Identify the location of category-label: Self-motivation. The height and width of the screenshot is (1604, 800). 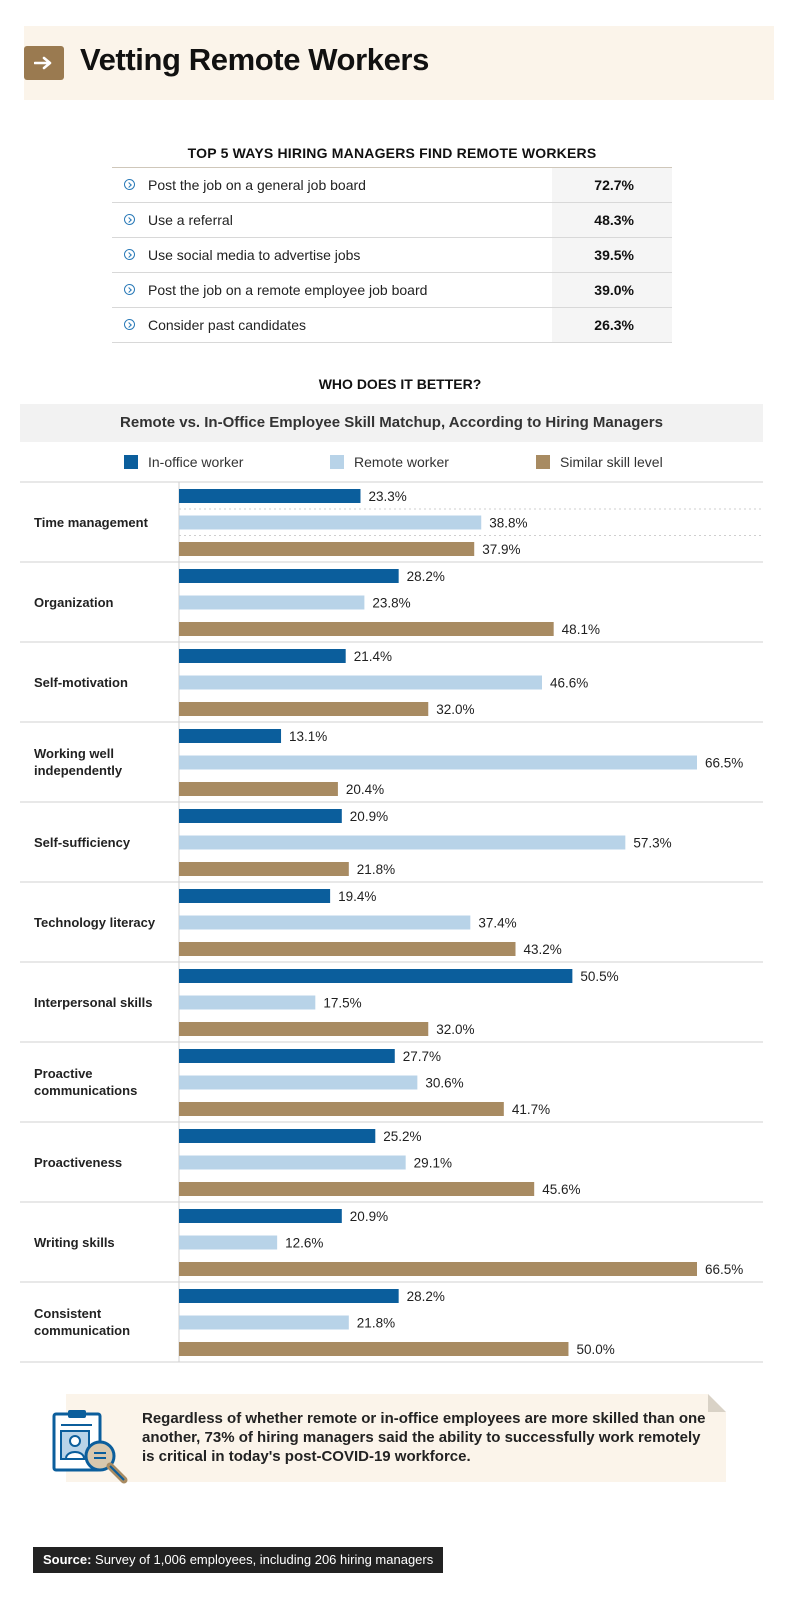
(81, 682).